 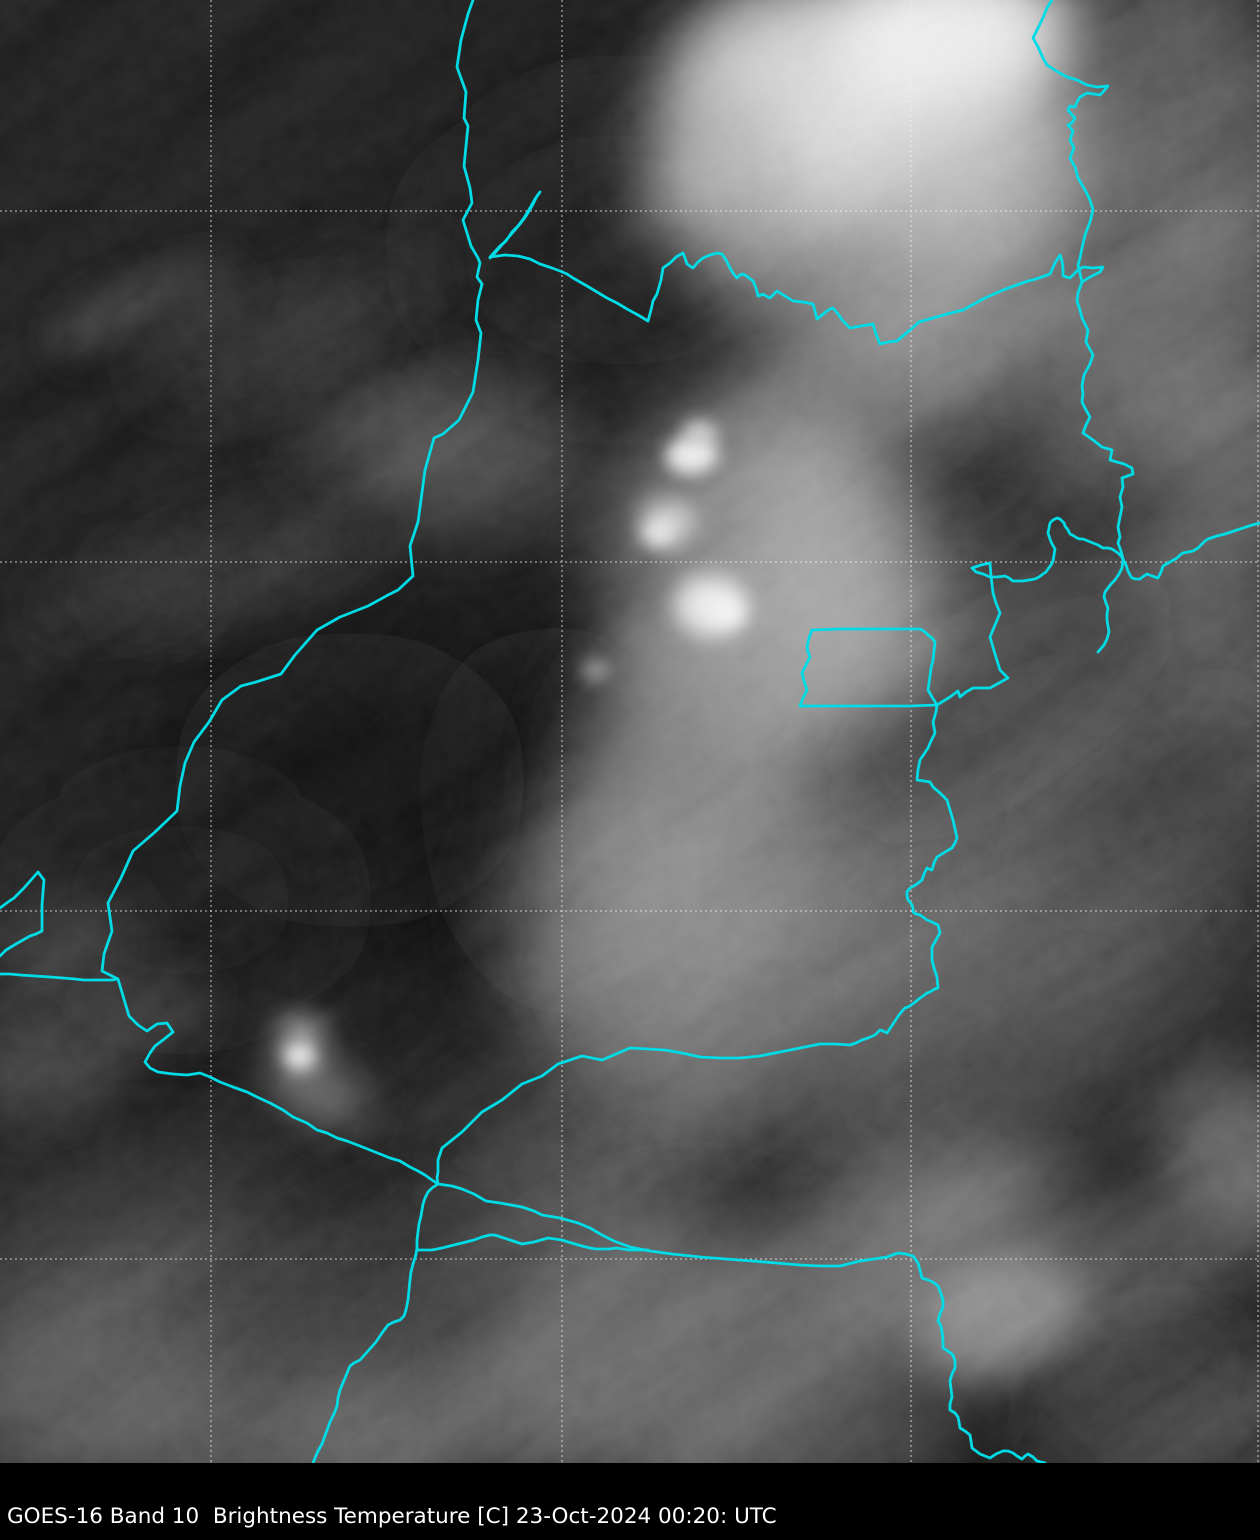 What do you see at coordinates (60, 977) in the screenshot?
I see `boundary-left-edge-connector` at bounding box center [60, 977].